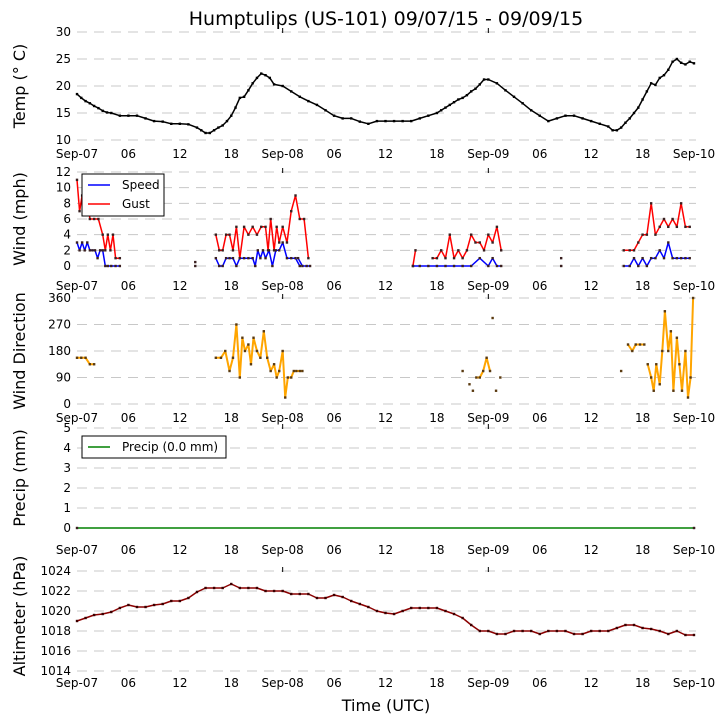 The width and height of the screenshot is (726, 725). I want to click on y-tick-label: 30, so click(63, 32).